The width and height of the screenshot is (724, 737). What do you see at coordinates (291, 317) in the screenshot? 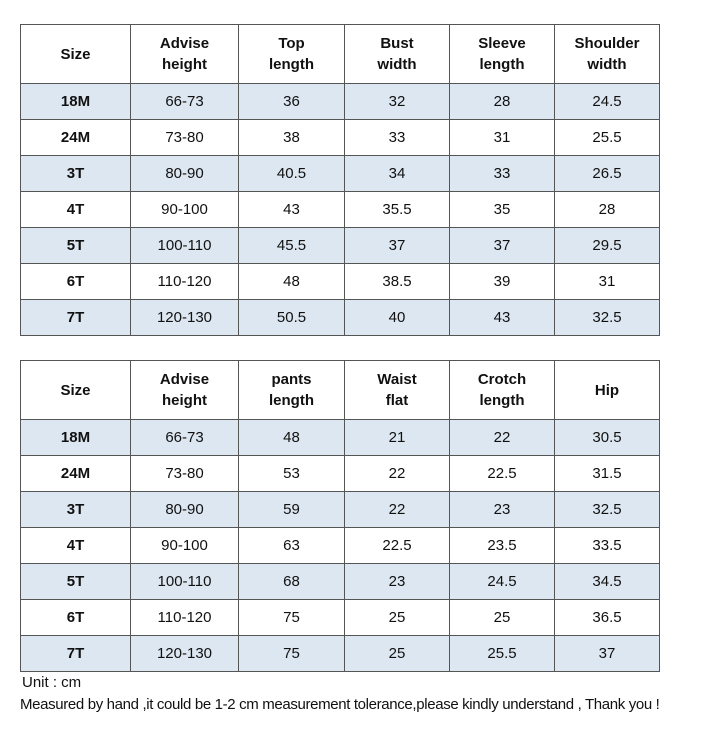
I see `value-cell: 50.5` at bounding box center [291, 317].